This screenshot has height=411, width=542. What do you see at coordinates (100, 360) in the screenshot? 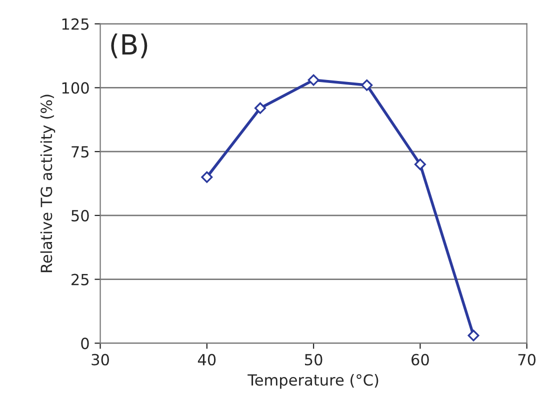
I see `x-tick-label: 30` at bounding box center [100, 360].